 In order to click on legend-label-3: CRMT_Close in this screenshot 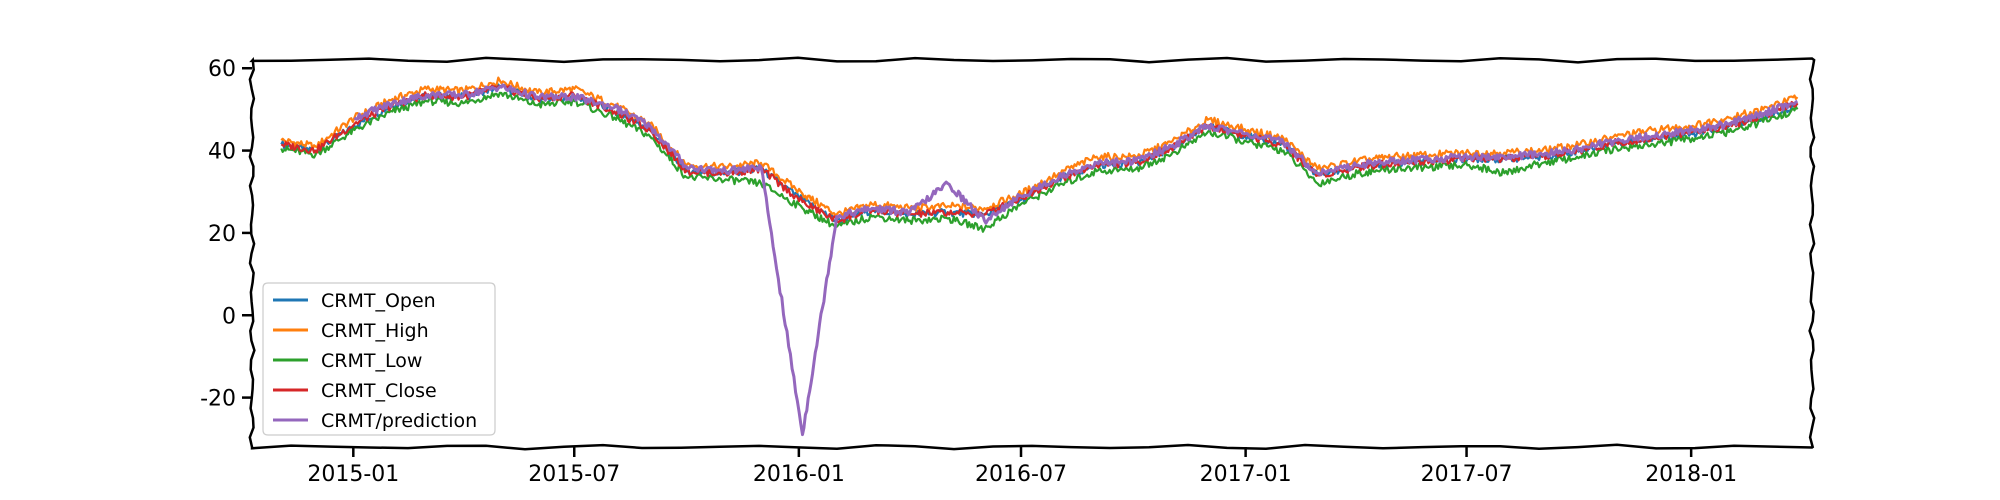, I will do `click(379, 391)`.